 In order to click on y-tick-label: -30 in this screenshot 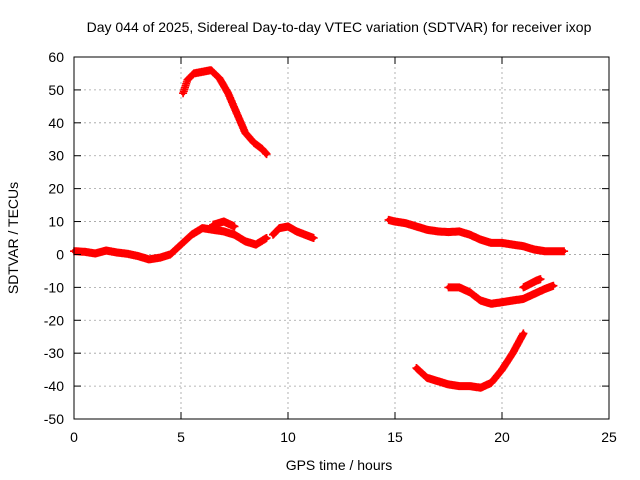, I will do `click(54, 353)`.